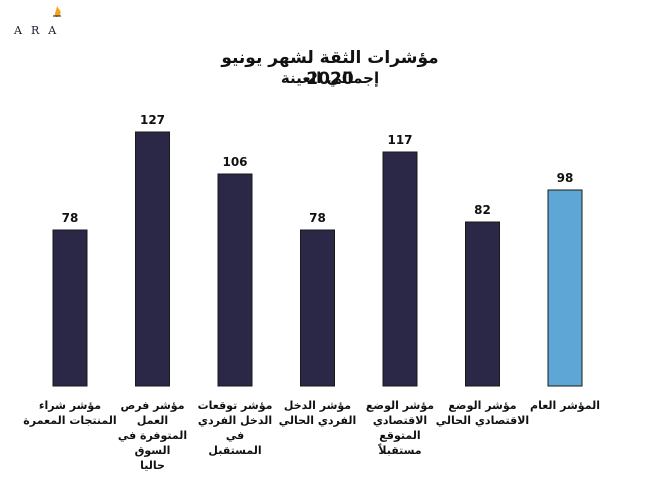 This screenshot has height=500, width=667. I want to click on flame-icon, so click(57, 12).